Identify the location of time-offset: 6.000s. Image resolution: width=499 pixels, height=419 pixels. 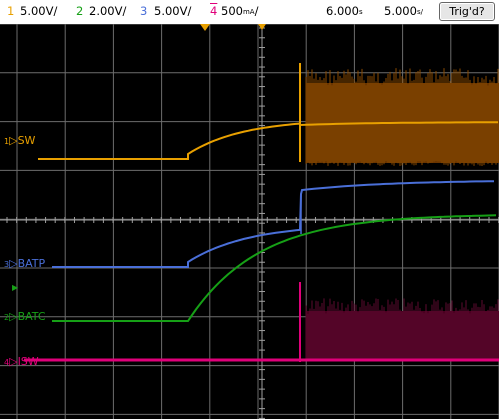
(344, 11).